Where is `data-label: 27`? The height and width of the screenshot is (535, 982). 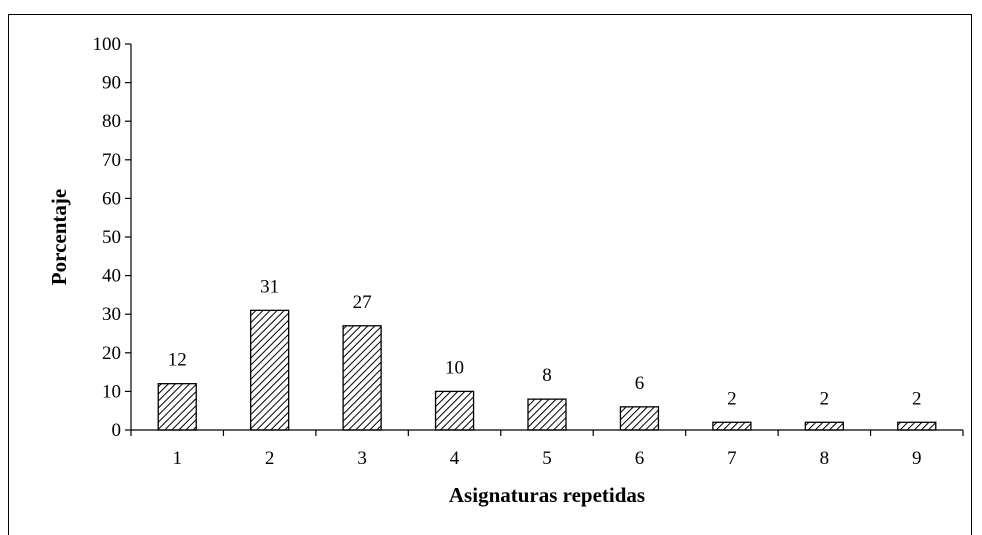 data-label: 27 is located at coordinates (362, 302).